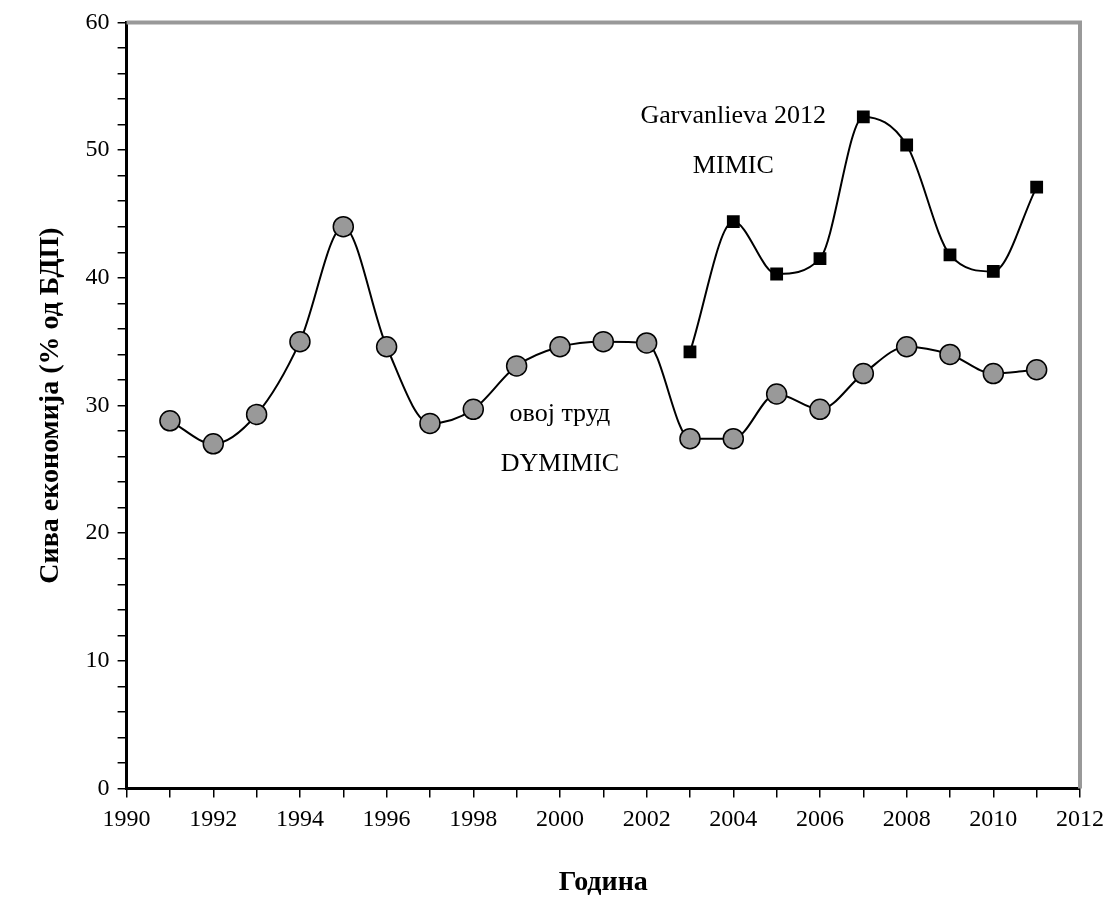 The height and width of the screenshot is (924, 1114). I want to click on y-tick-label: 20, so click(97, 531).